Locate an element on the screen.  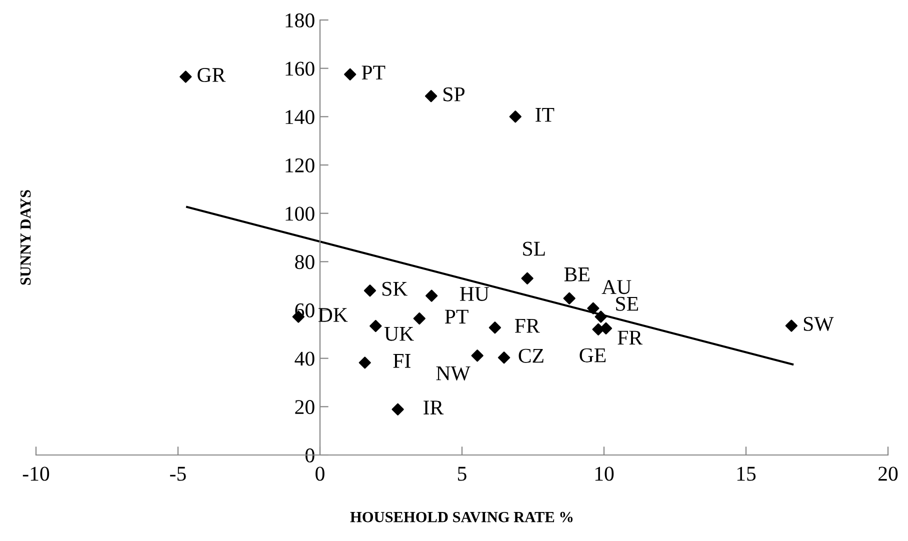
annotation: AU is located at coordinates (617, 287).